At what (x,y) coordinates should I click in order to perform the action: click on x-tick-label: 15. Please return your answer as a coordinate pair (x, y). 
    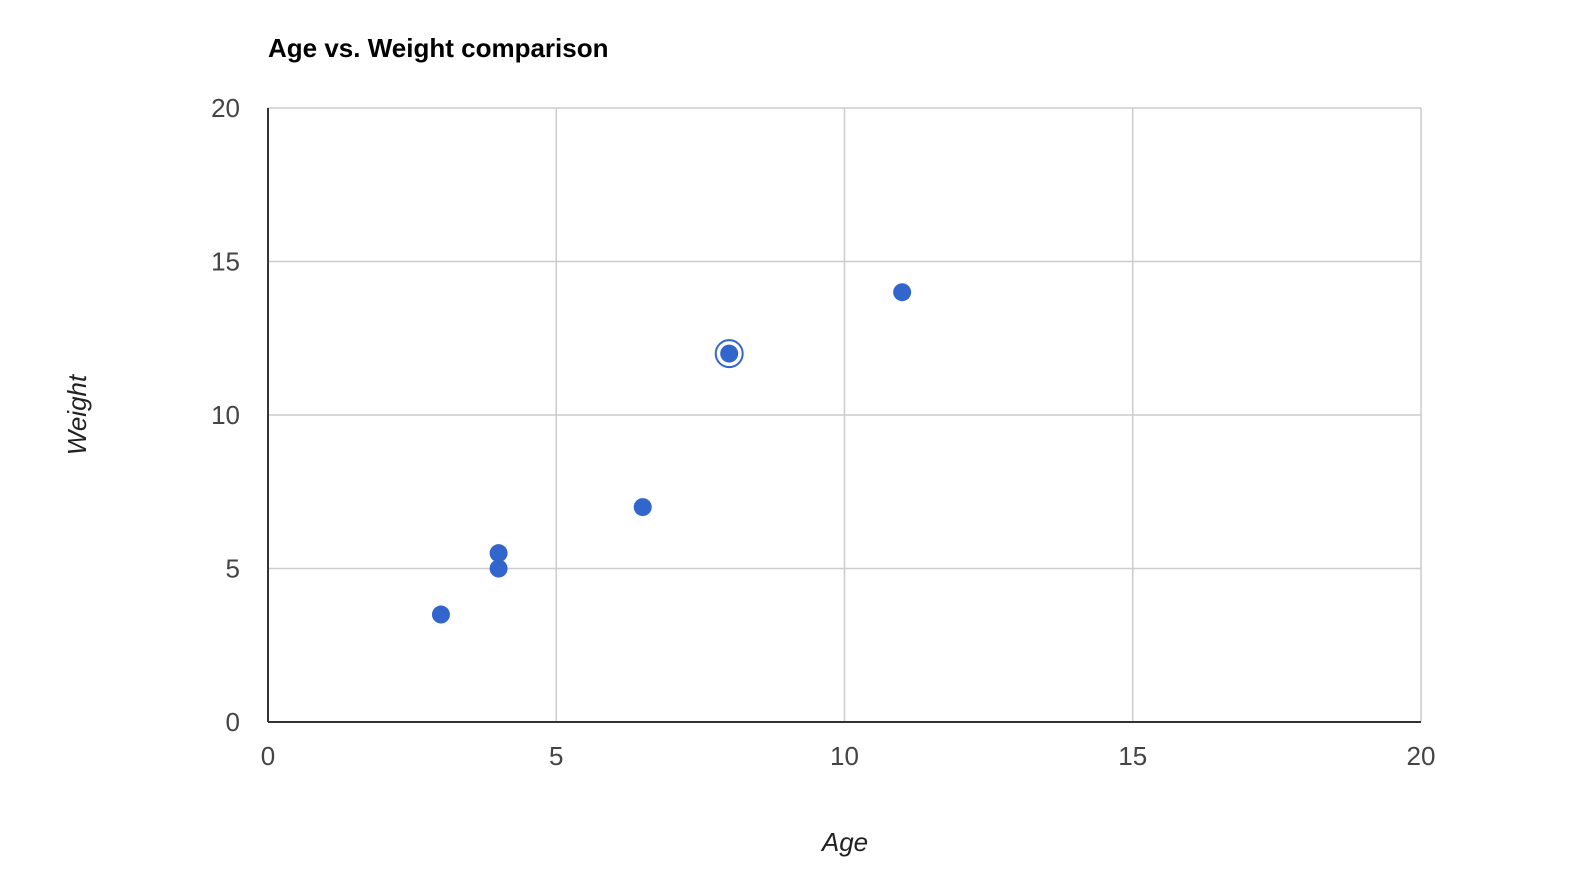
    Looking at the image, I should click on (1132, 756).